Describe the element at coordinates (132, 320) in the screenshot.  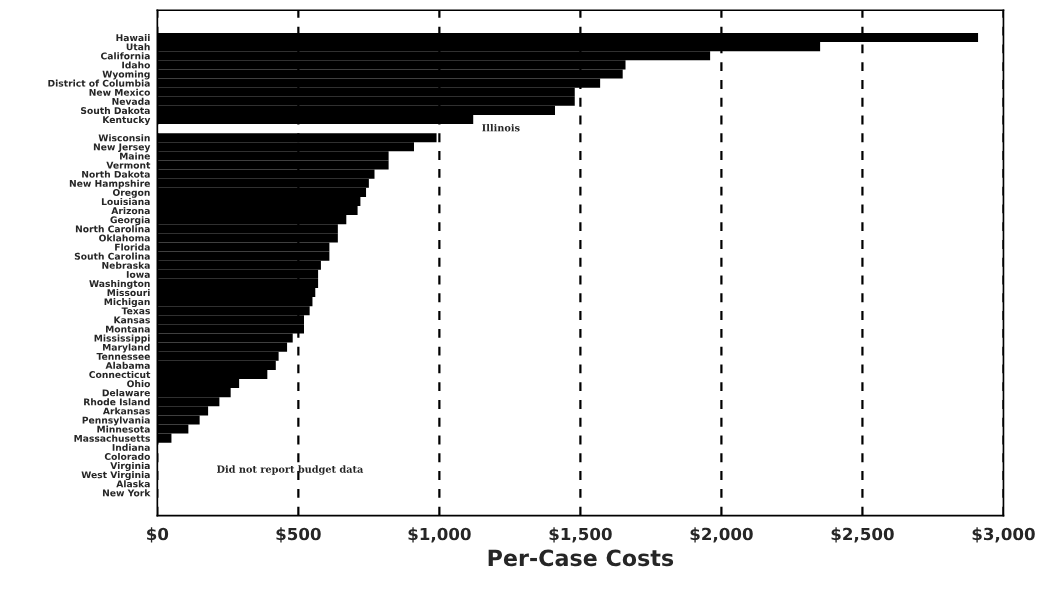
I see `y-tick-label: Kansas` at that location.